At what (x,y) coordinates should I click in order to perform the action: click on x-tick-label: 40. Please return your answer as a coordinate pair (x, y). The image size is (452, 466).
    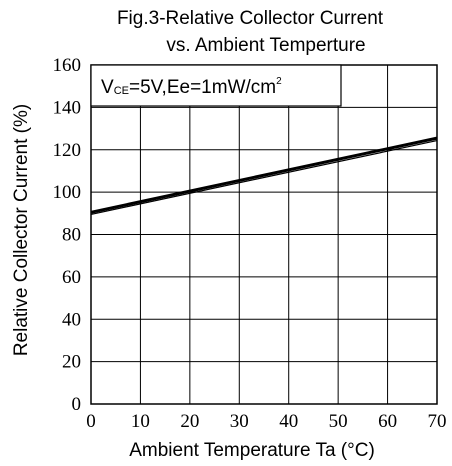
    Looking at the image, I should click on (288, 421).